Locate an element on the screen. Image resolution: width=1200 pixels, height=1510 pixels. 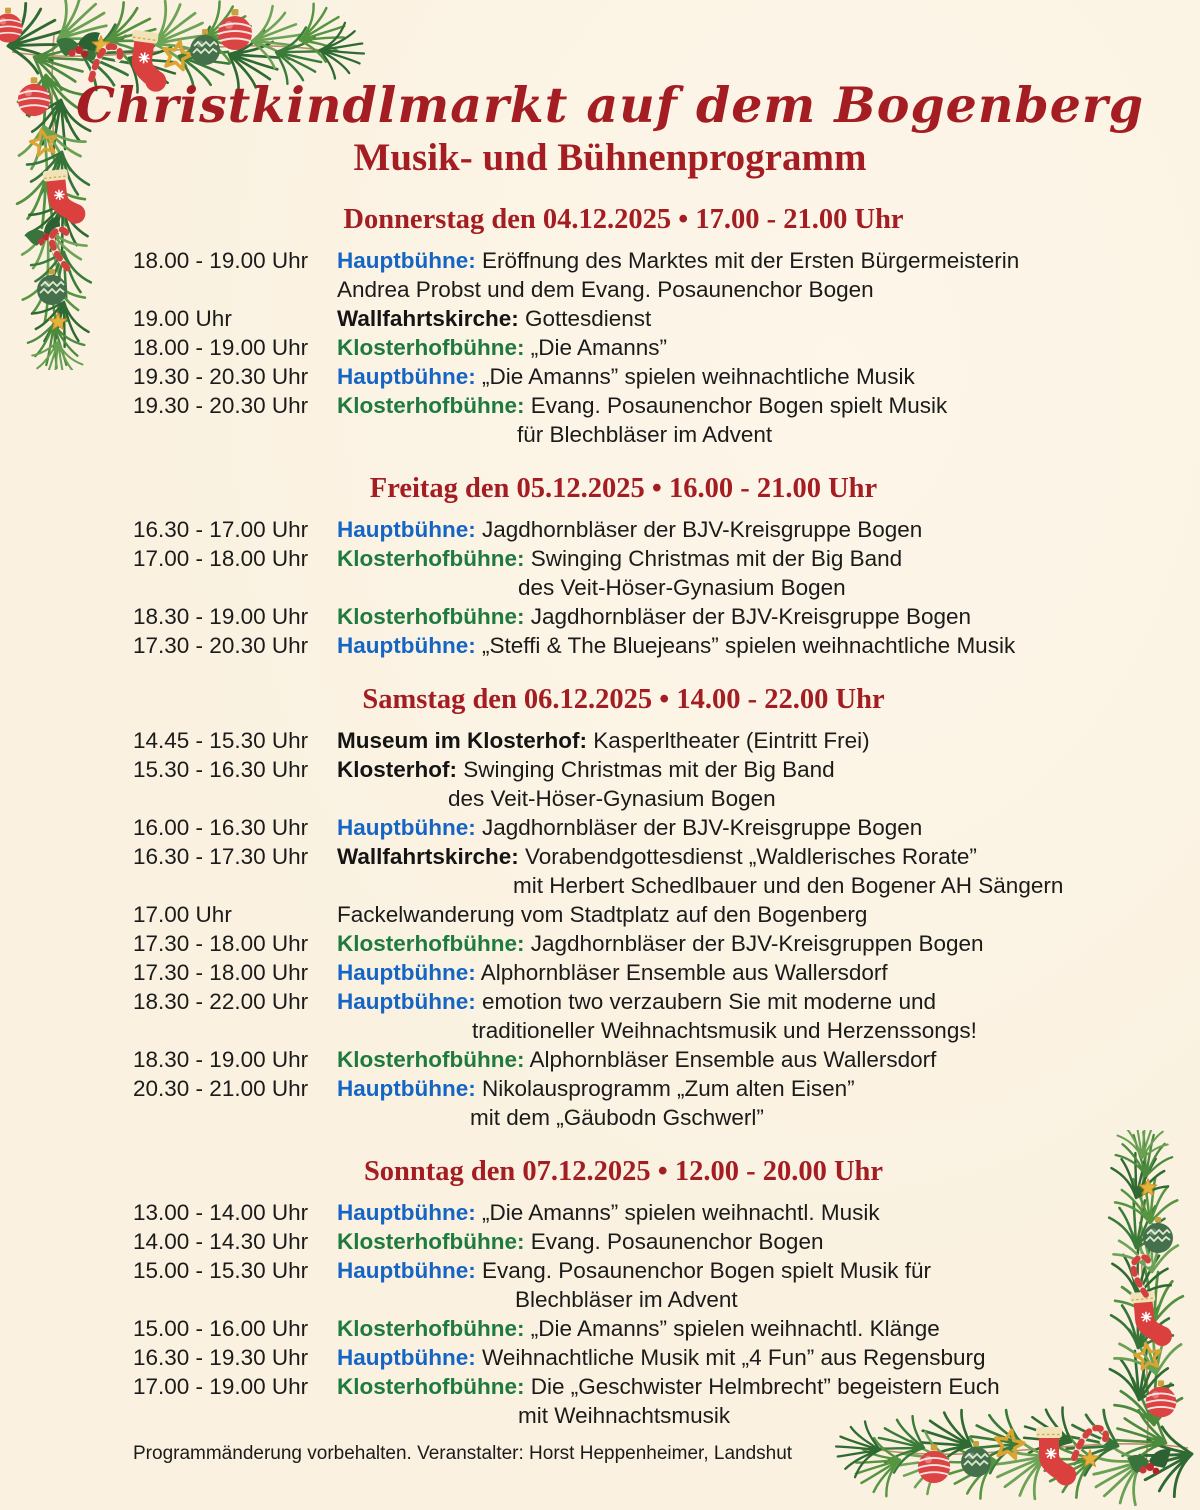
event-time: 14.45 - 15.30 Uhr is located at coordinates (221, 740).